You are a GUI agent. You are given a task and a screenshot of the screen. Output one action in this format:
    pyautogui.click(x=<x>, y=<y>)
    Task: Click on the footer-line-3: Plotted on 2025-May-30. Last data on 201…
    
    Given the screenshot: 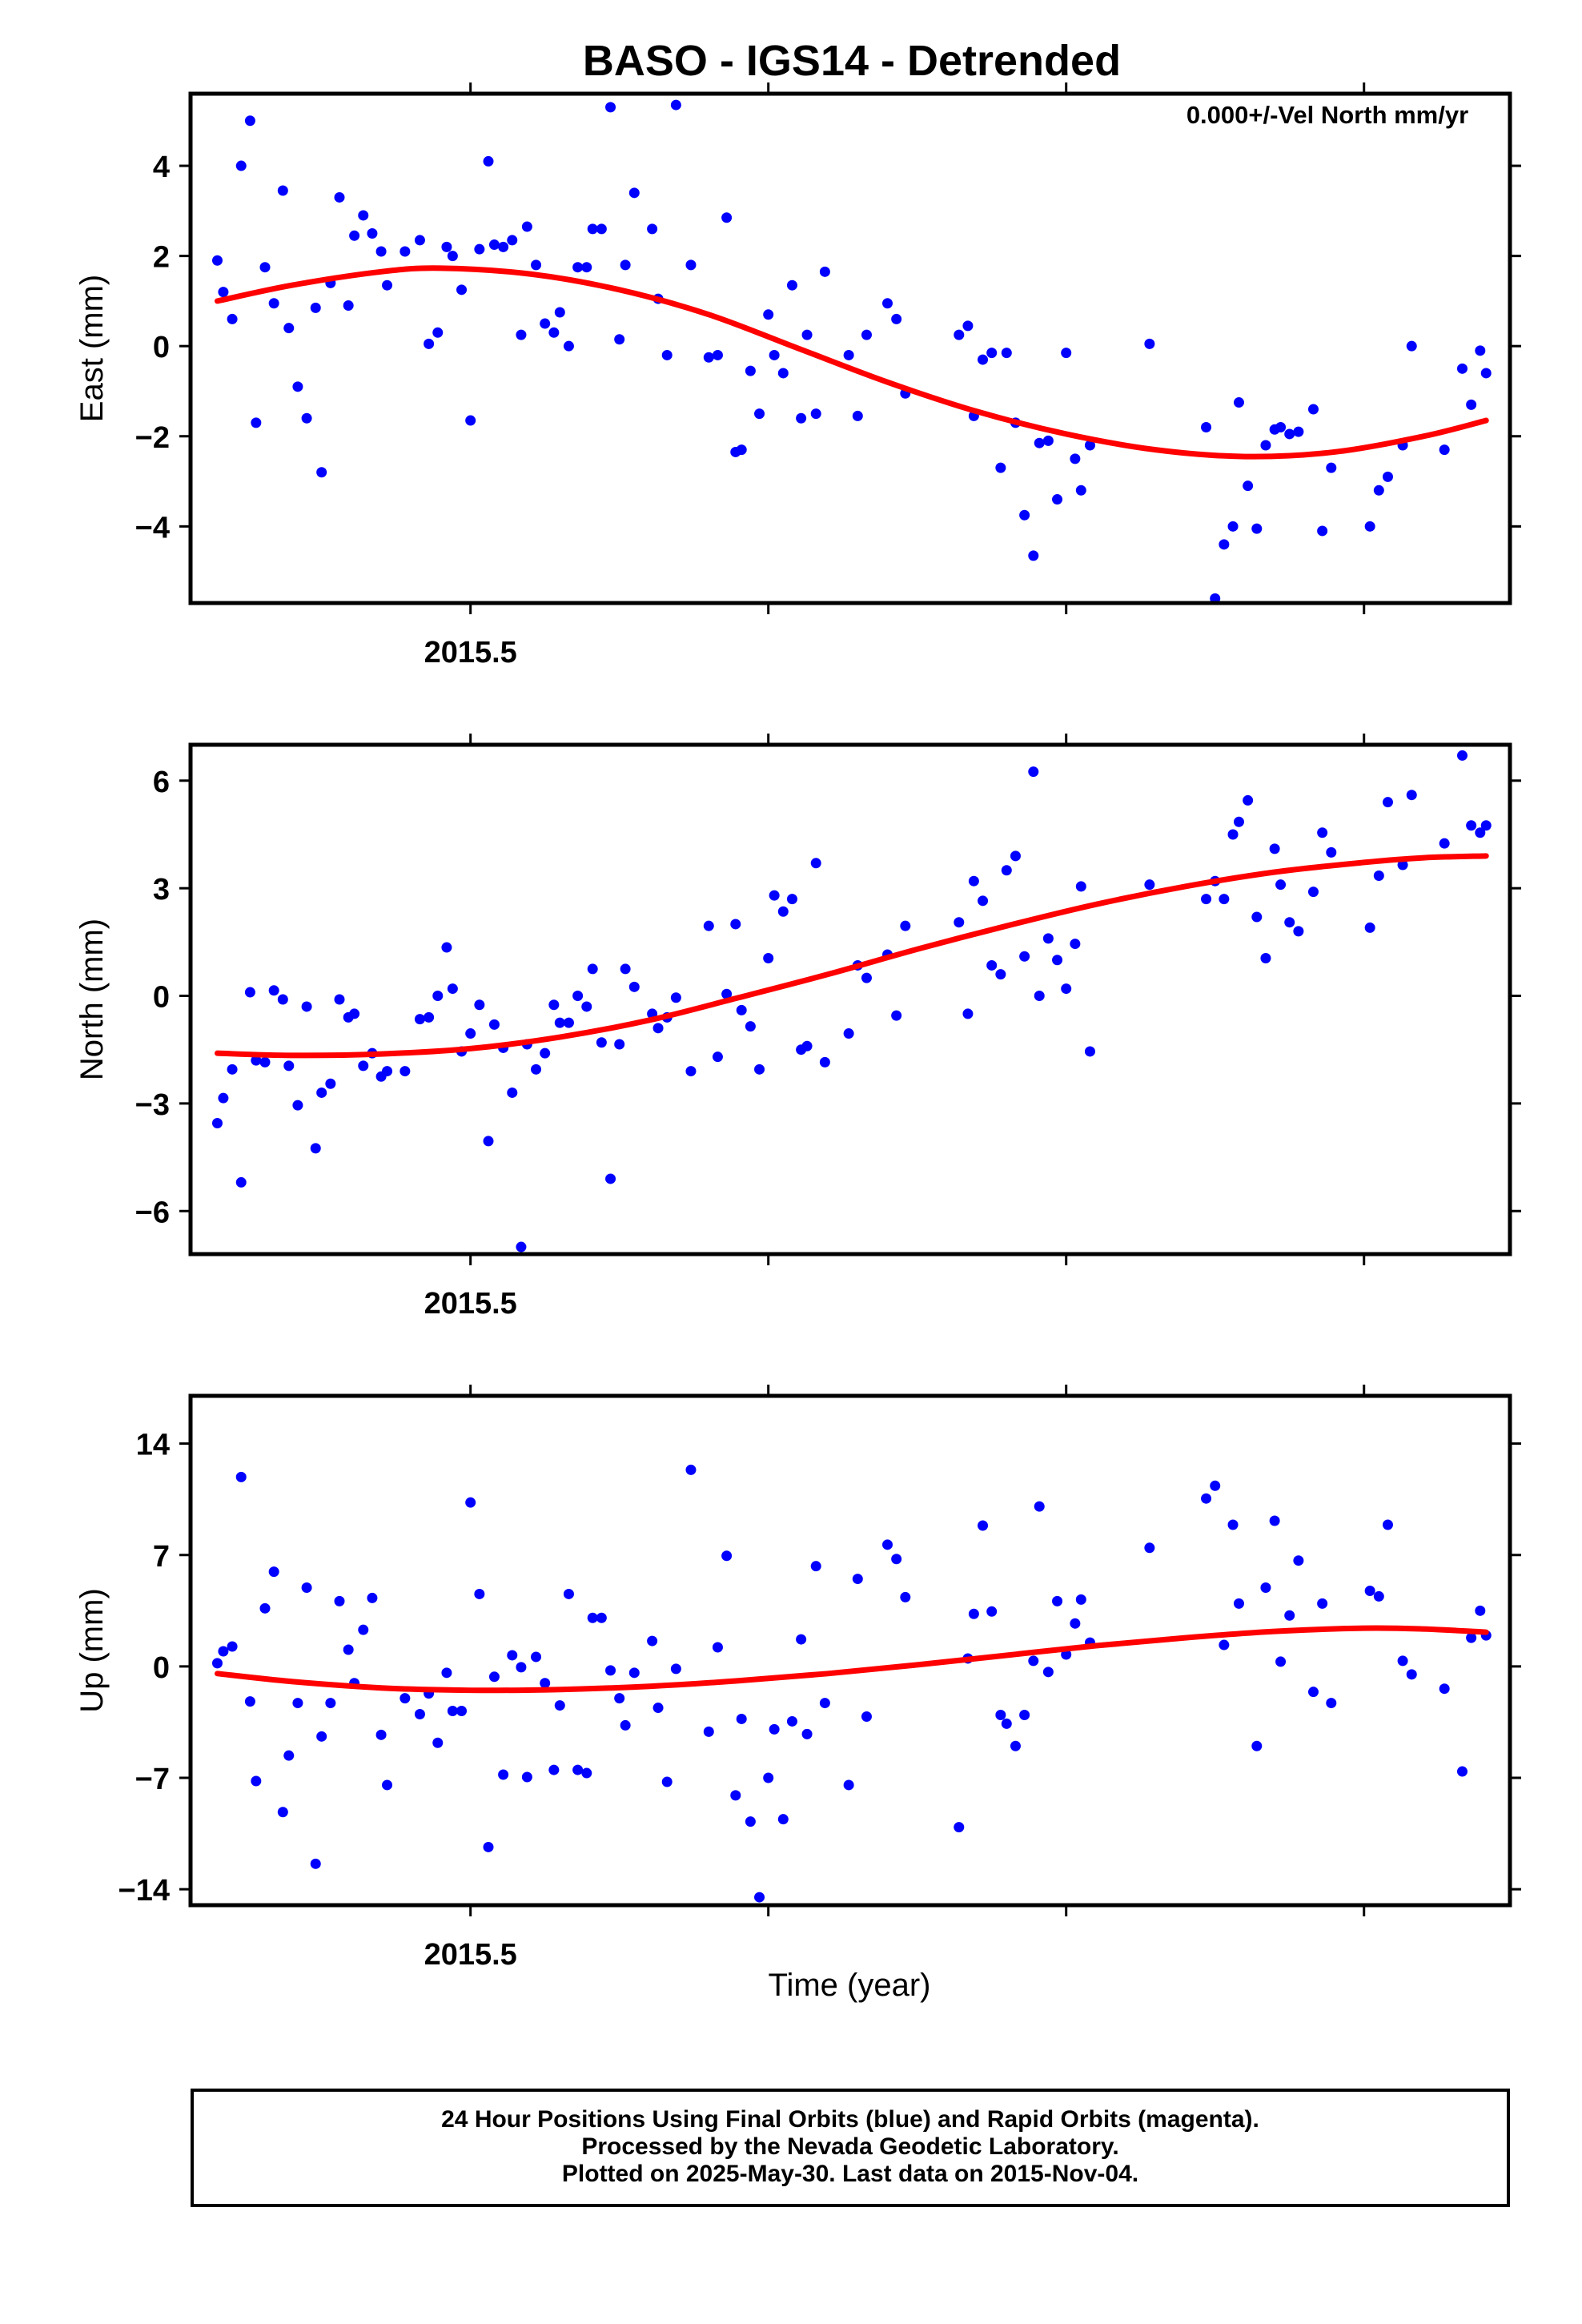 What is the action you would take?
    pyautogui.click(x=850, y=2174)
    